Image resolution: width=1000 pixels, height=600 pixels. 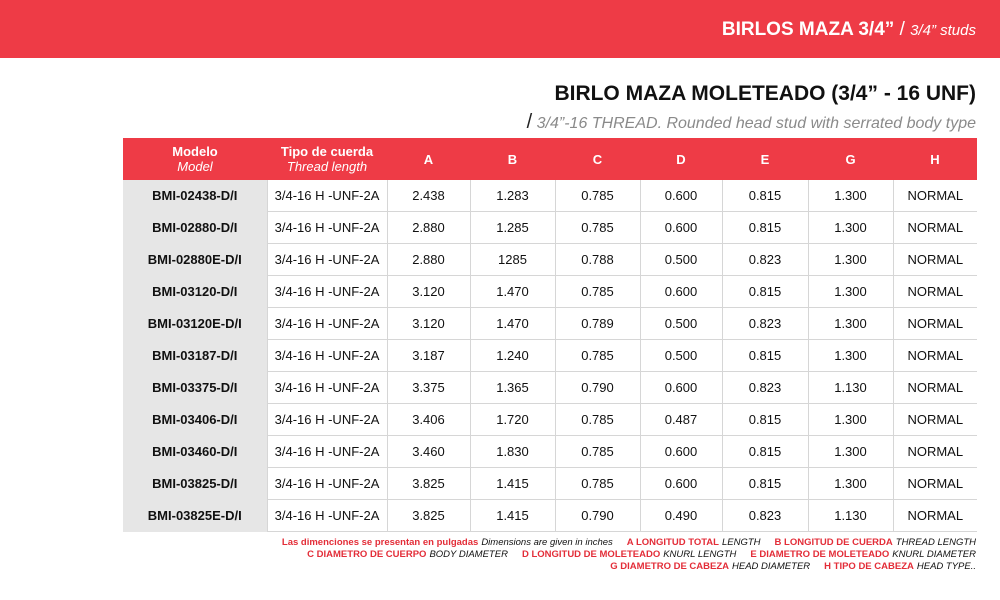 What do you see at coordinates (195, 323) in the screenshot?
I see `model-cell: BMI-03120E-D/I` at bounding box center [195, 323].